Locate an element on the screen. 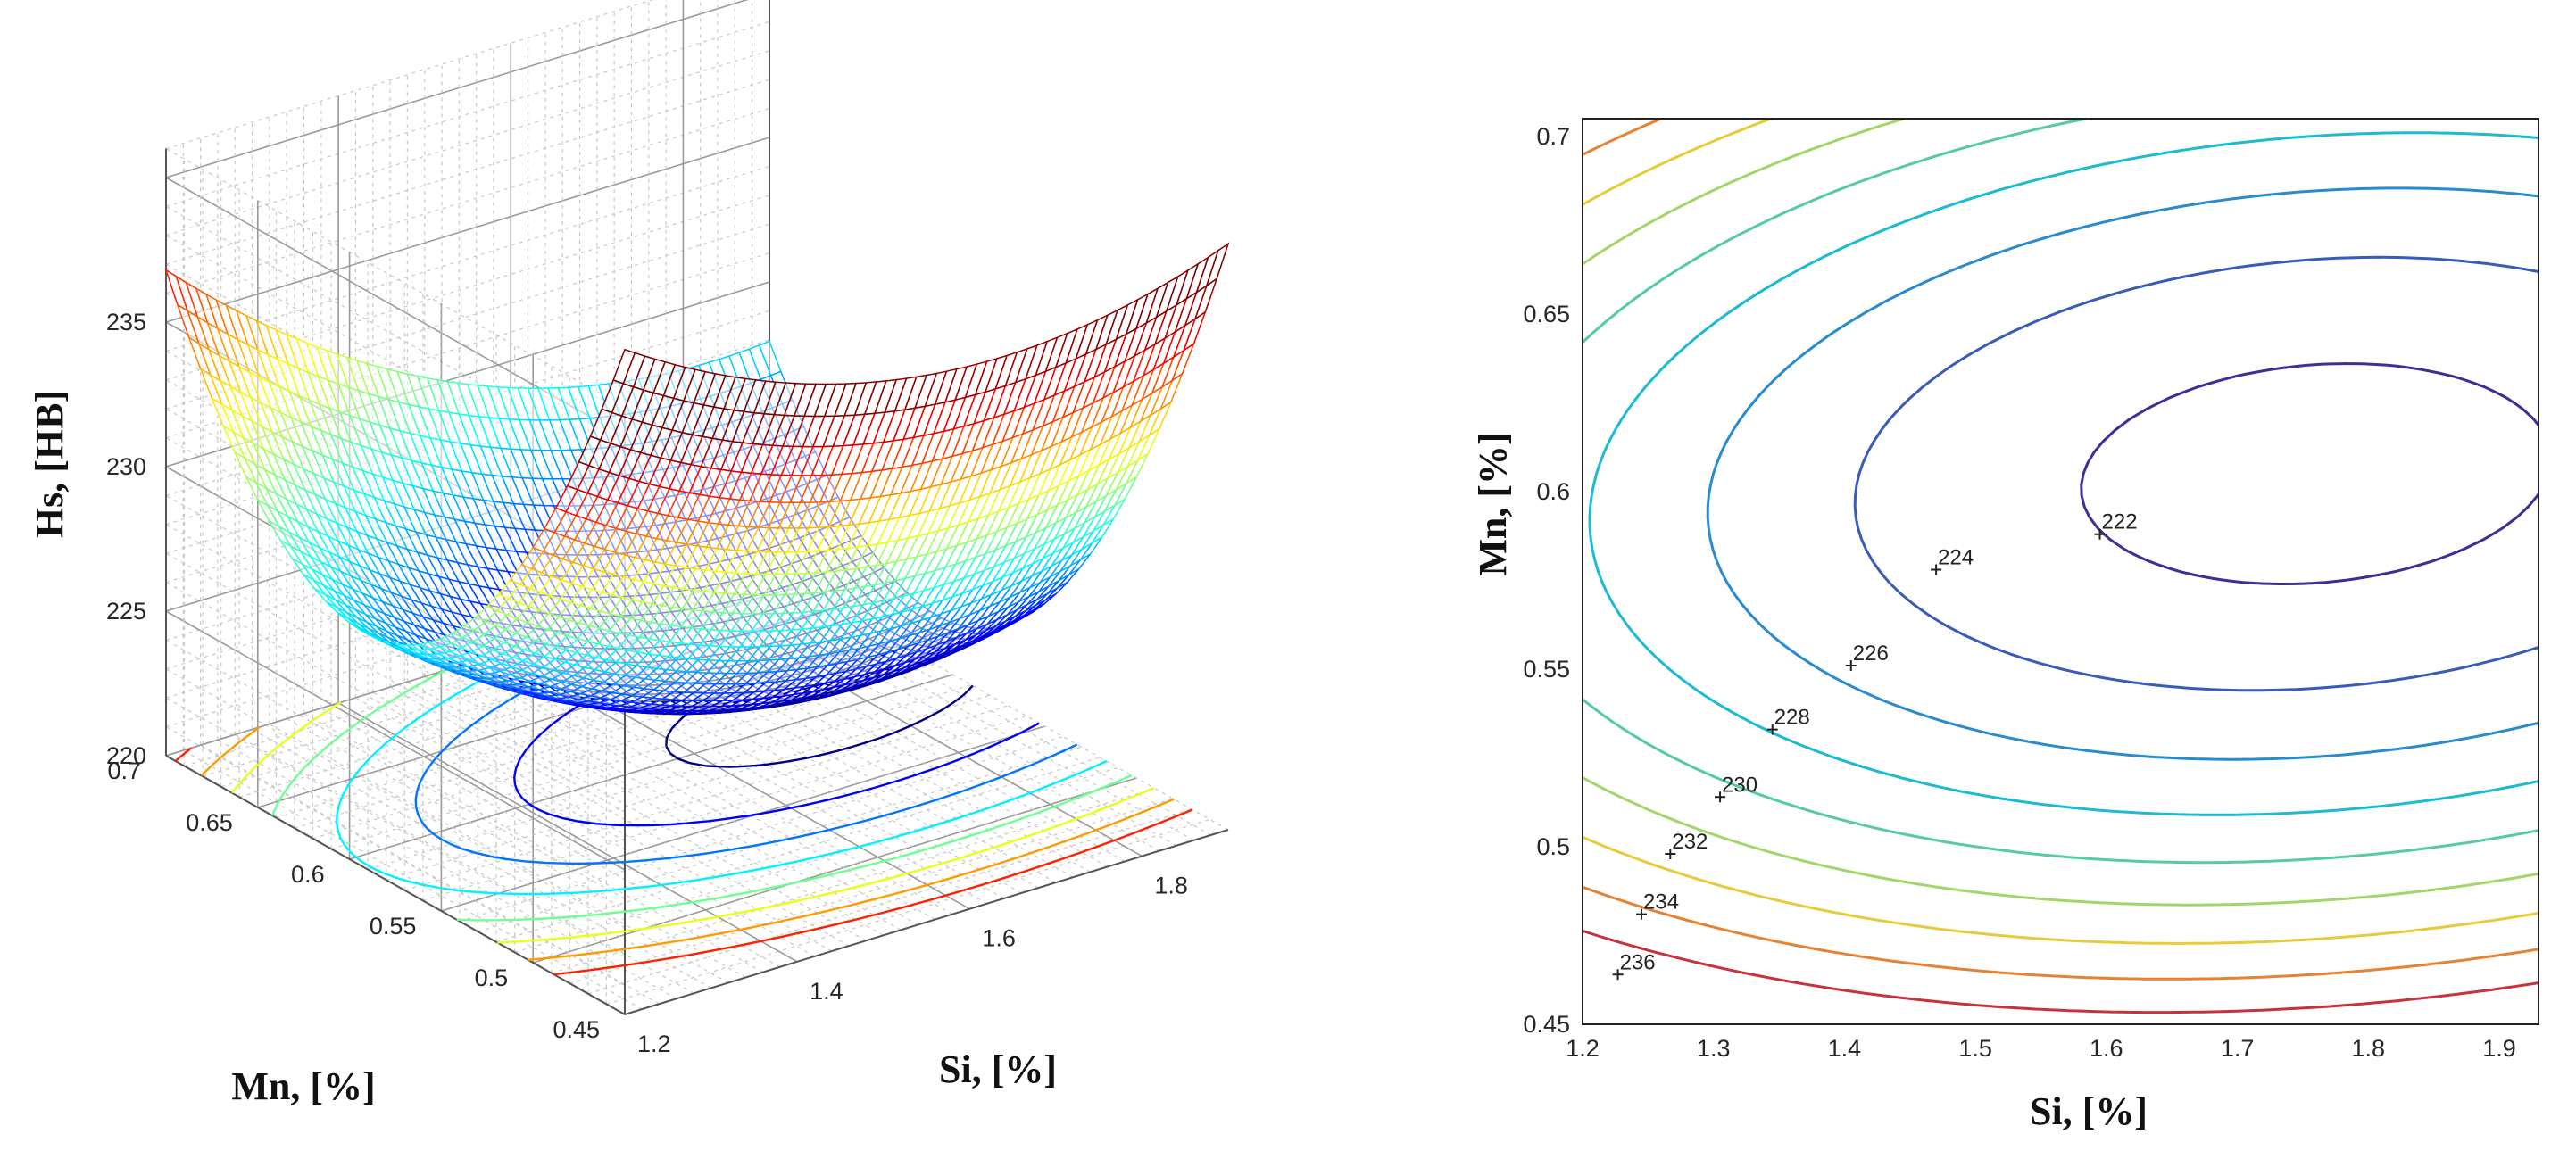  x-tick-label: 1.7 is located at coordinates (2238, 1048).